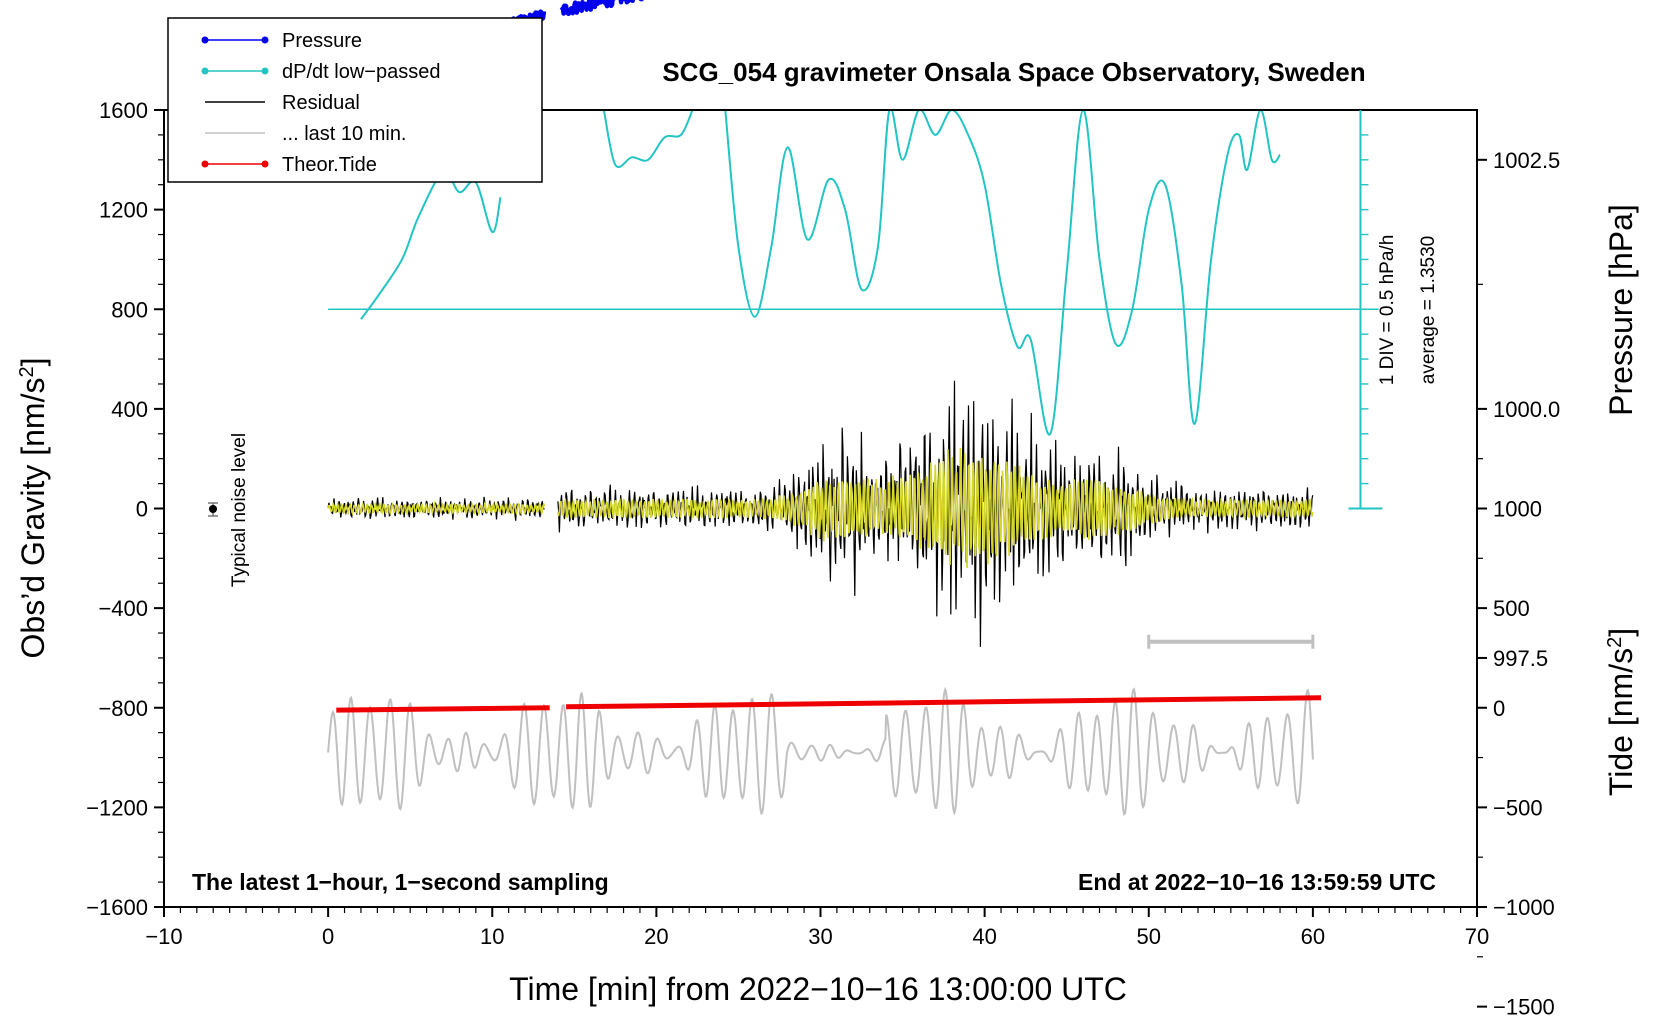 Image resolution: width=1660 pixels, height=1020 pixels. Describe the element at coordinates (1257, 882) in the screenshot. I see `bottom-right-note: End at 2022−10−16 13:59:59 UTC` at that location.